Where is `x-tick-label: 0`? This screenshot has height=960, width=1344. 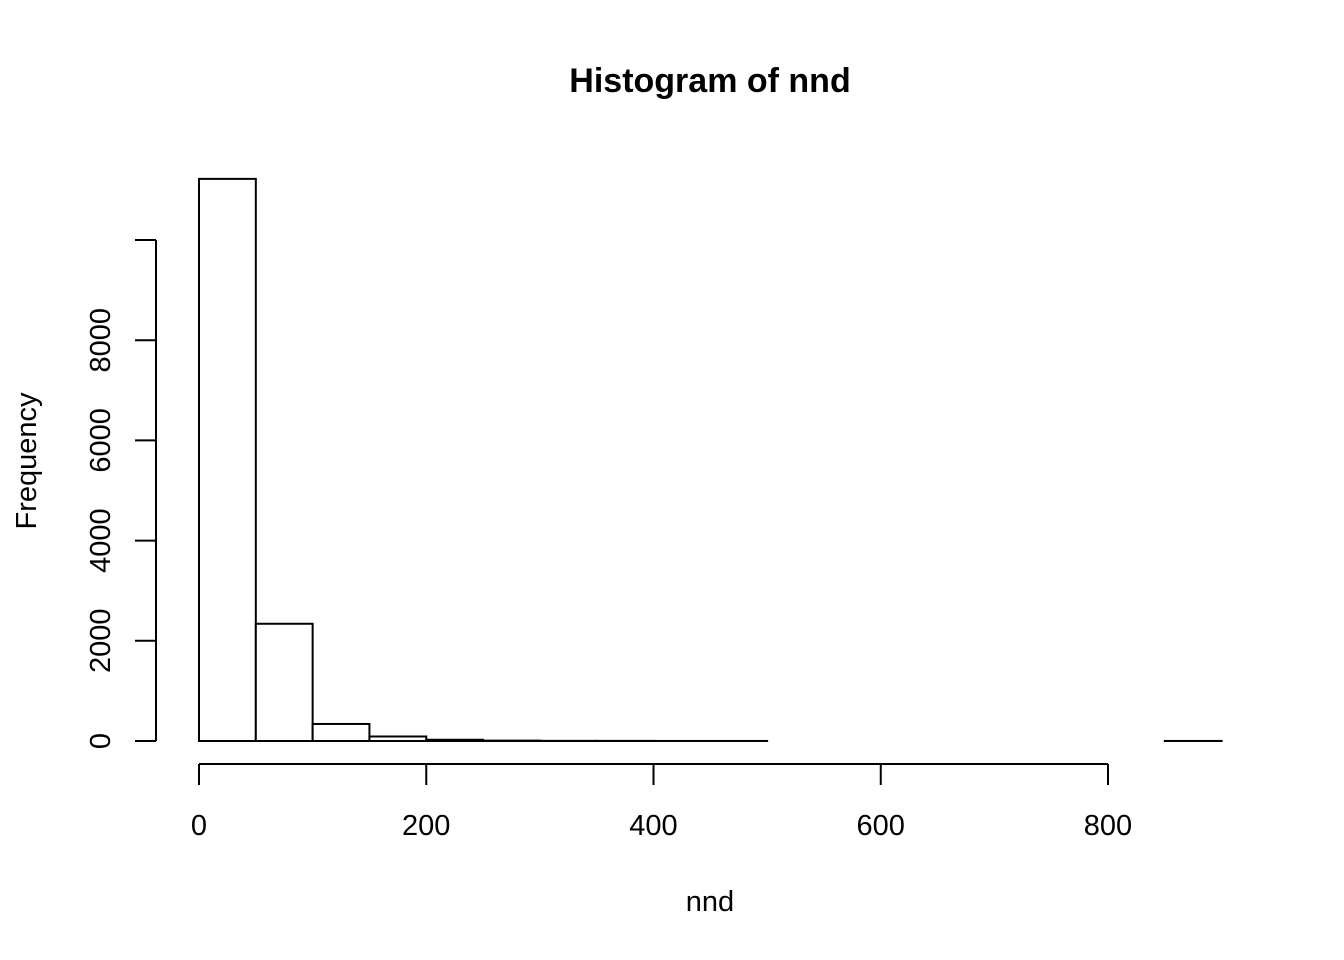
x-tick-label: 0 is located at coordinates (199, 826).